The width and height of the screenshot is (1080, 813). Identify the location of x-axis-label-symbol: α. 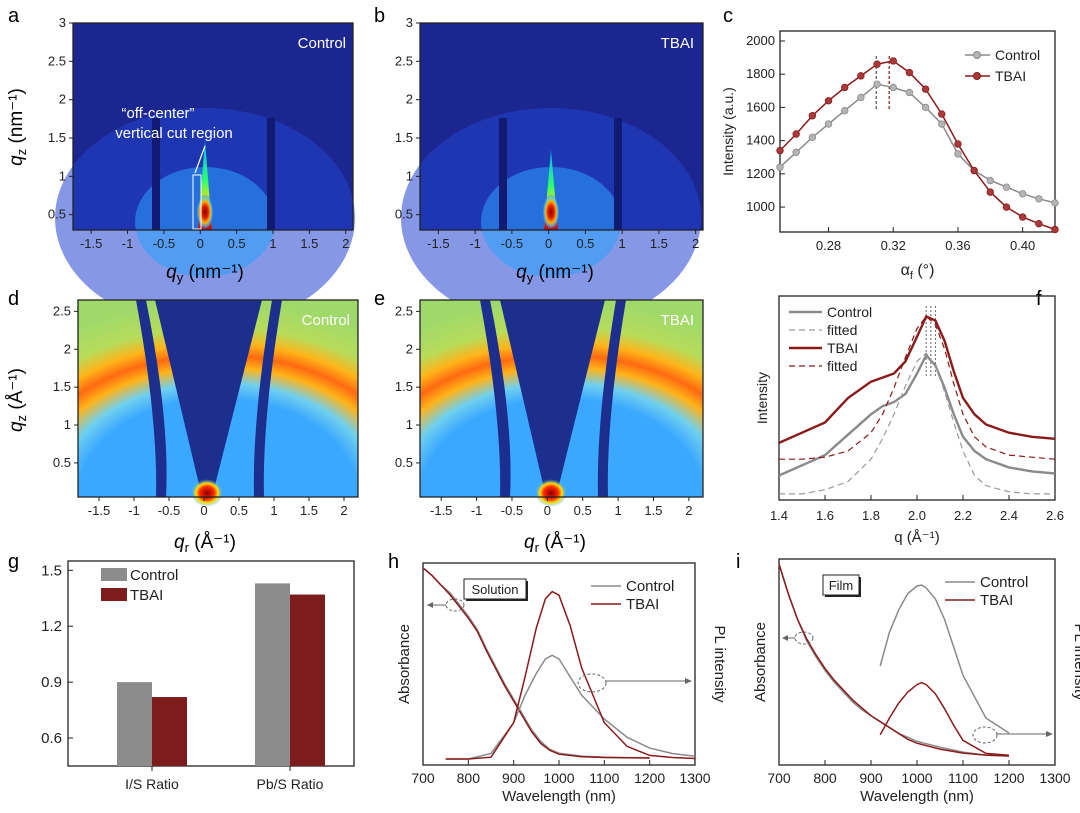
(905, 270).